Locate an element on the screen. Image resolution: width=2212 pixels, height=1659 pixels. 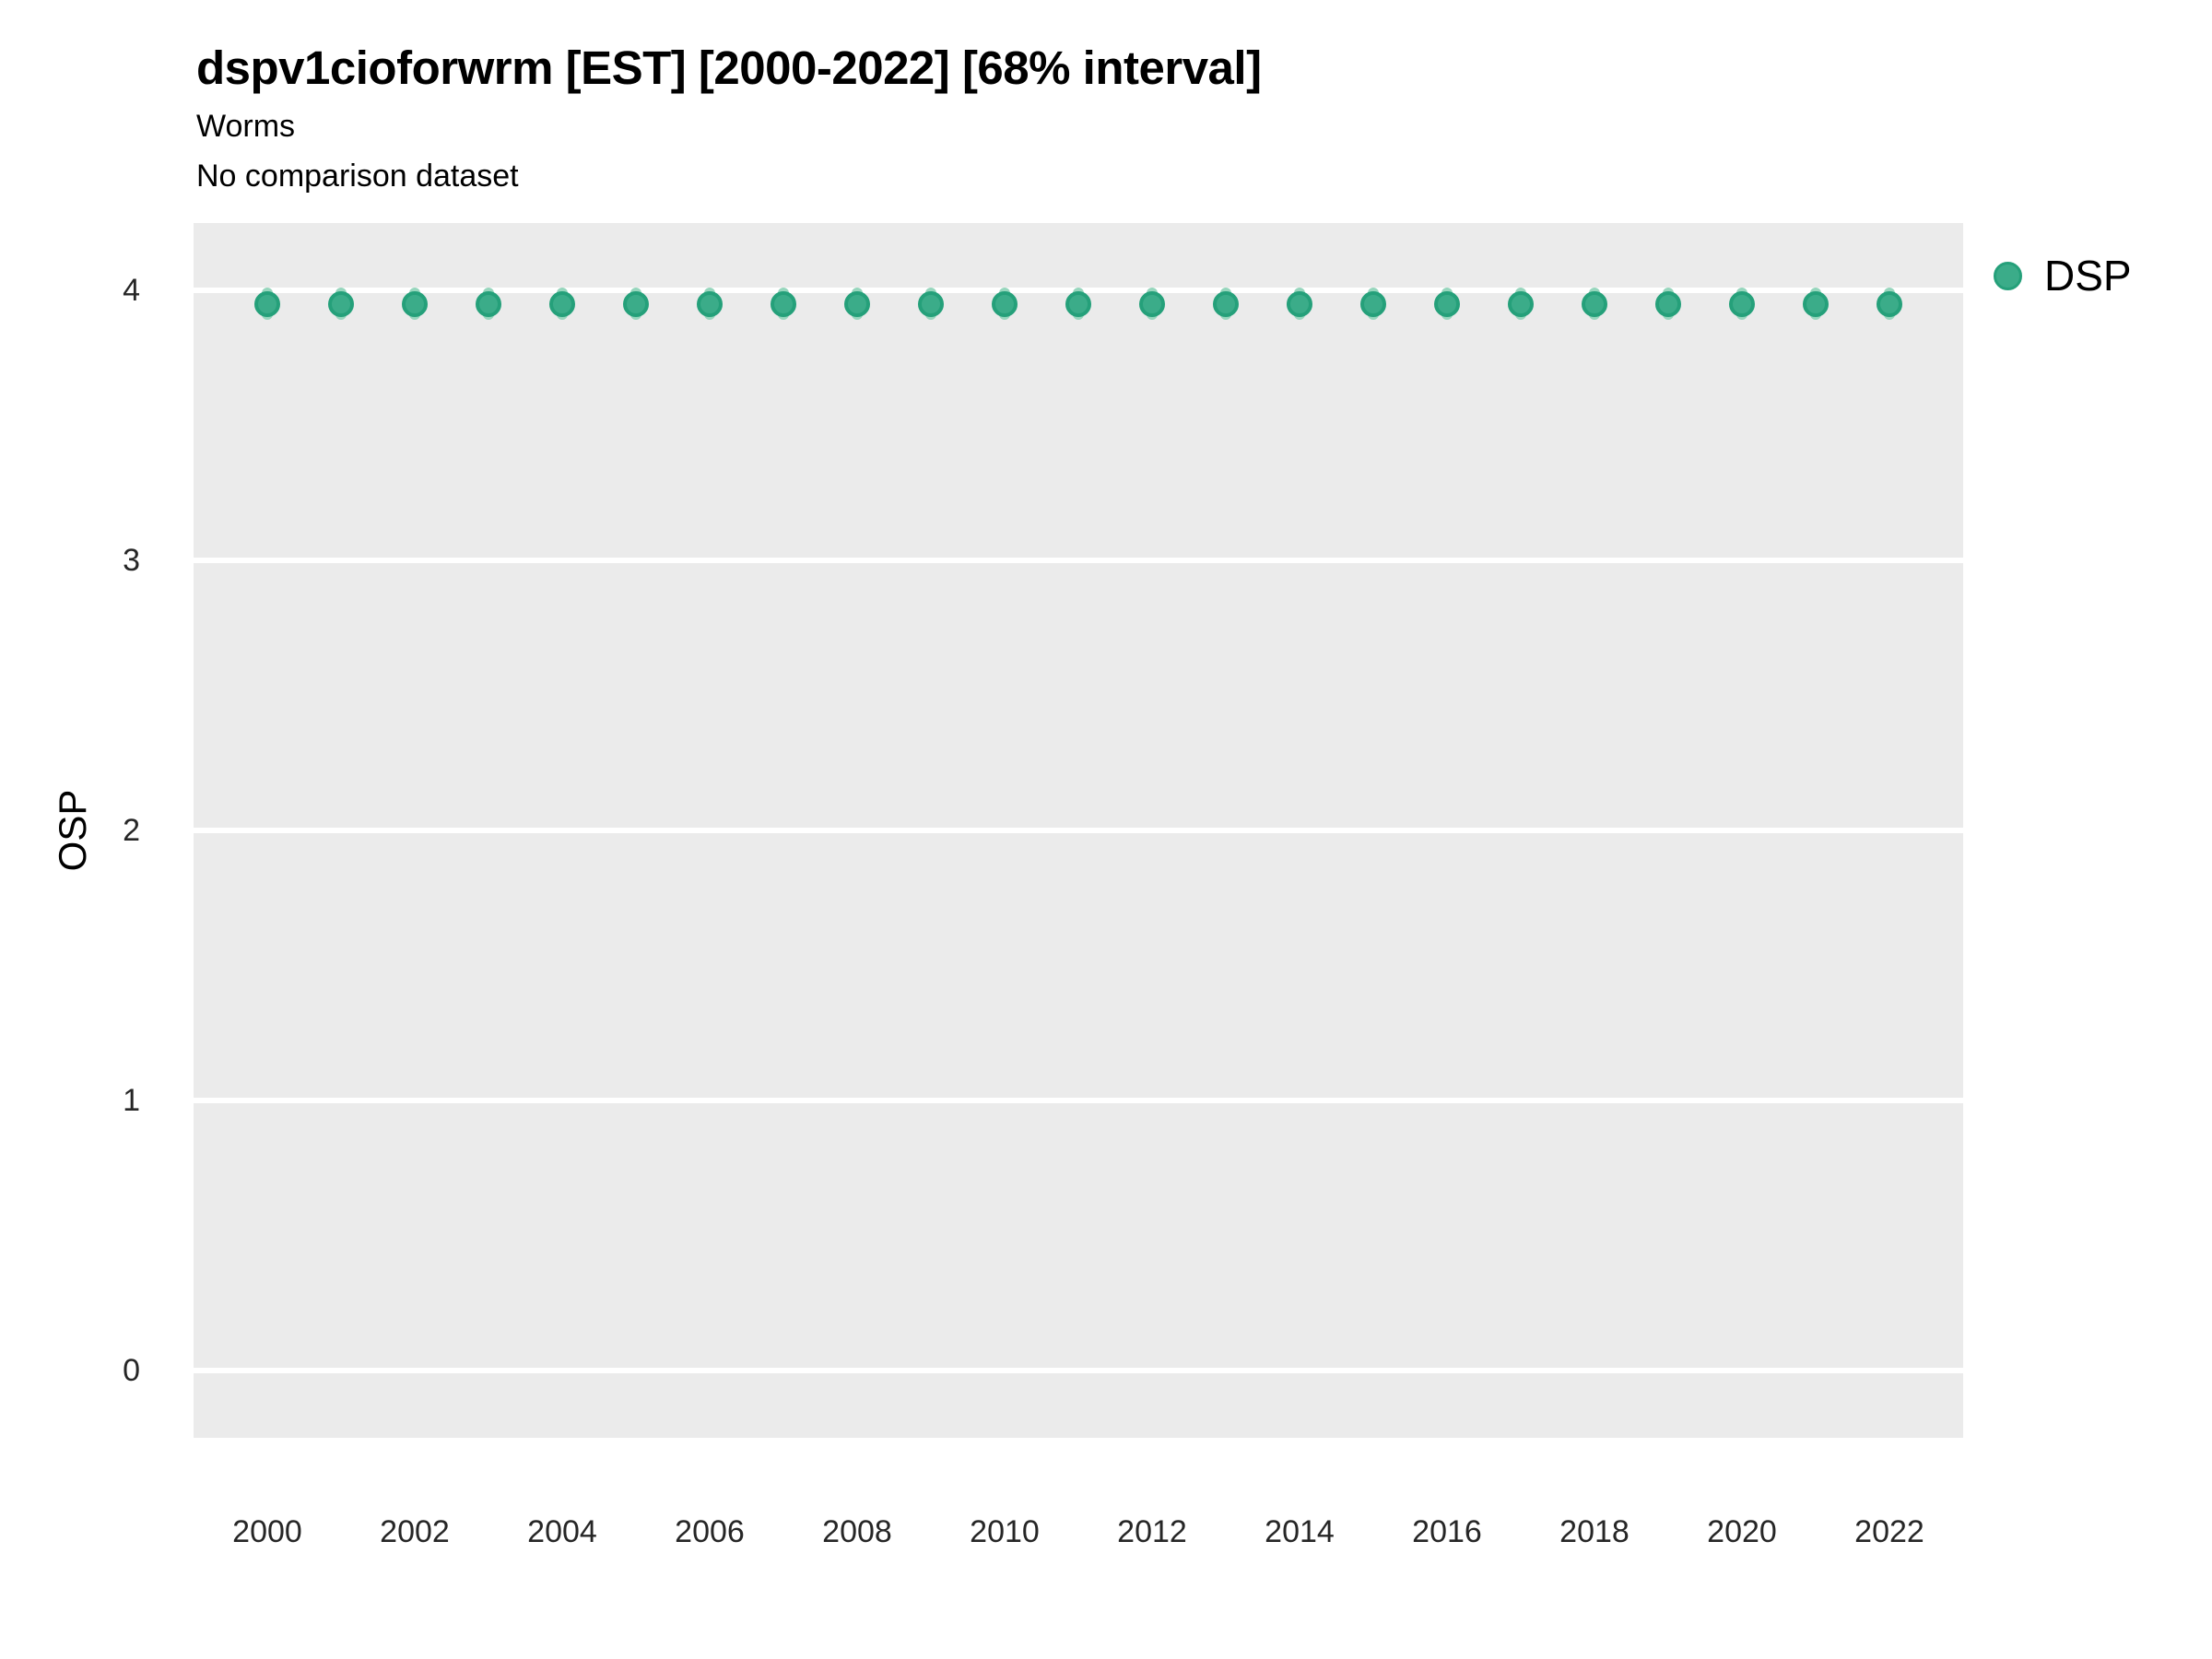
x-tick-label-2014: 2014 is located at coordinates (1300, 1531).